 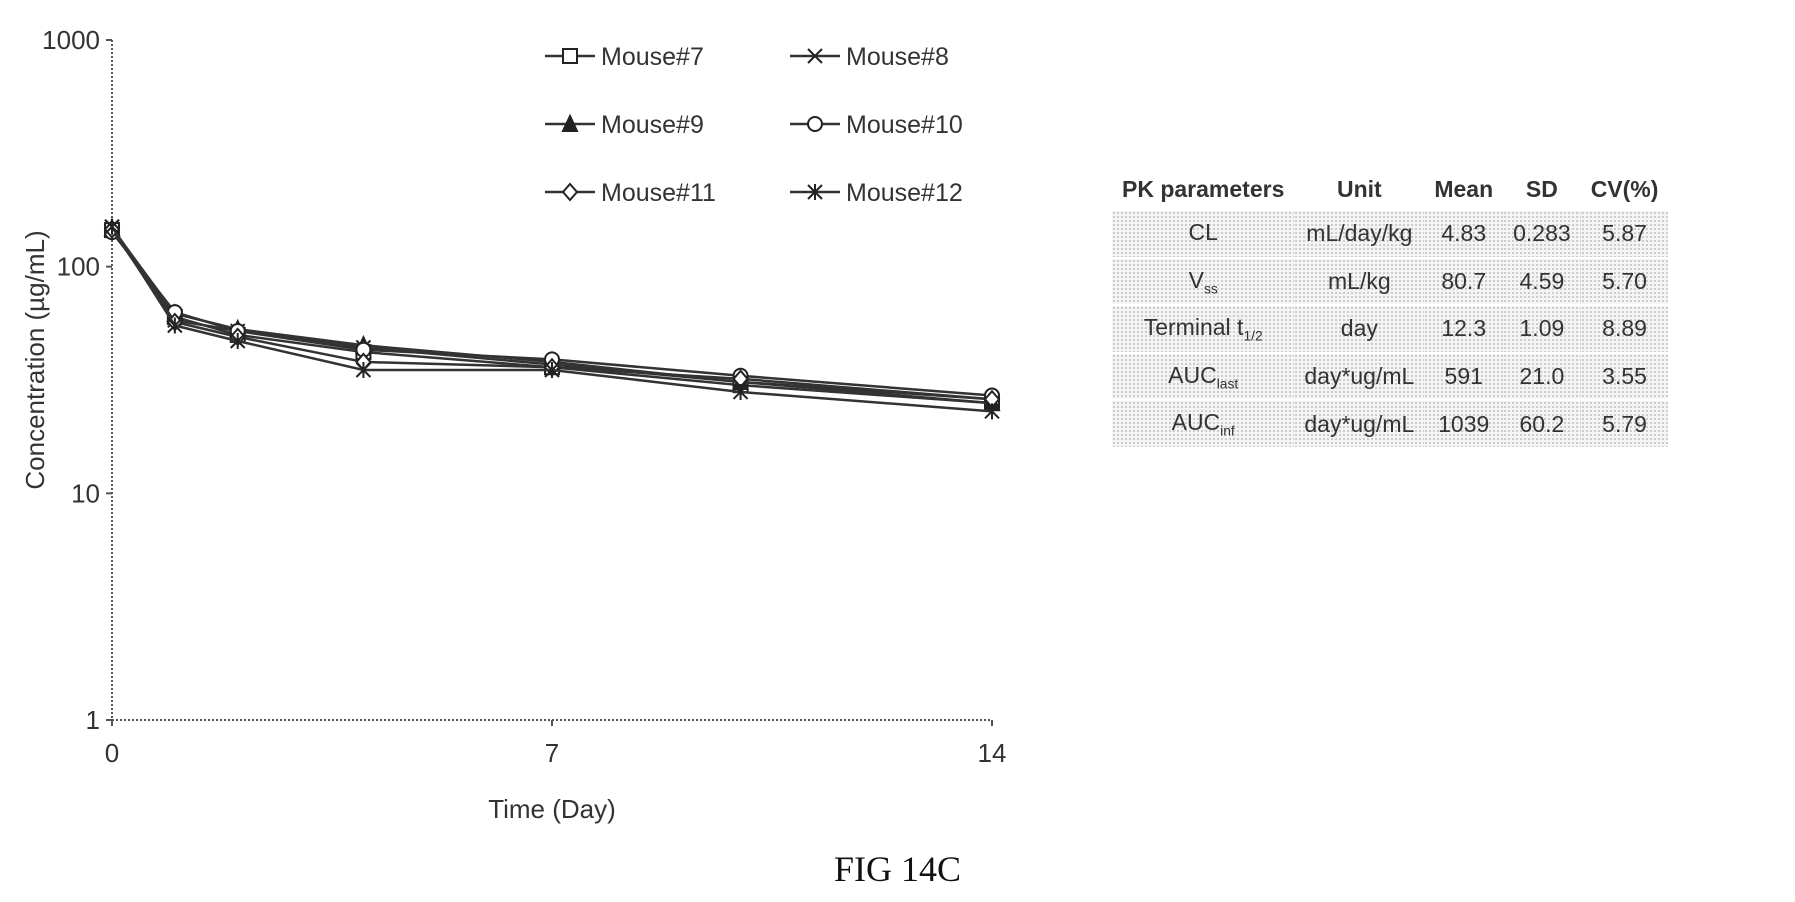 I want to click on legend-item: Mouse#11, so click(x=630, y=193).